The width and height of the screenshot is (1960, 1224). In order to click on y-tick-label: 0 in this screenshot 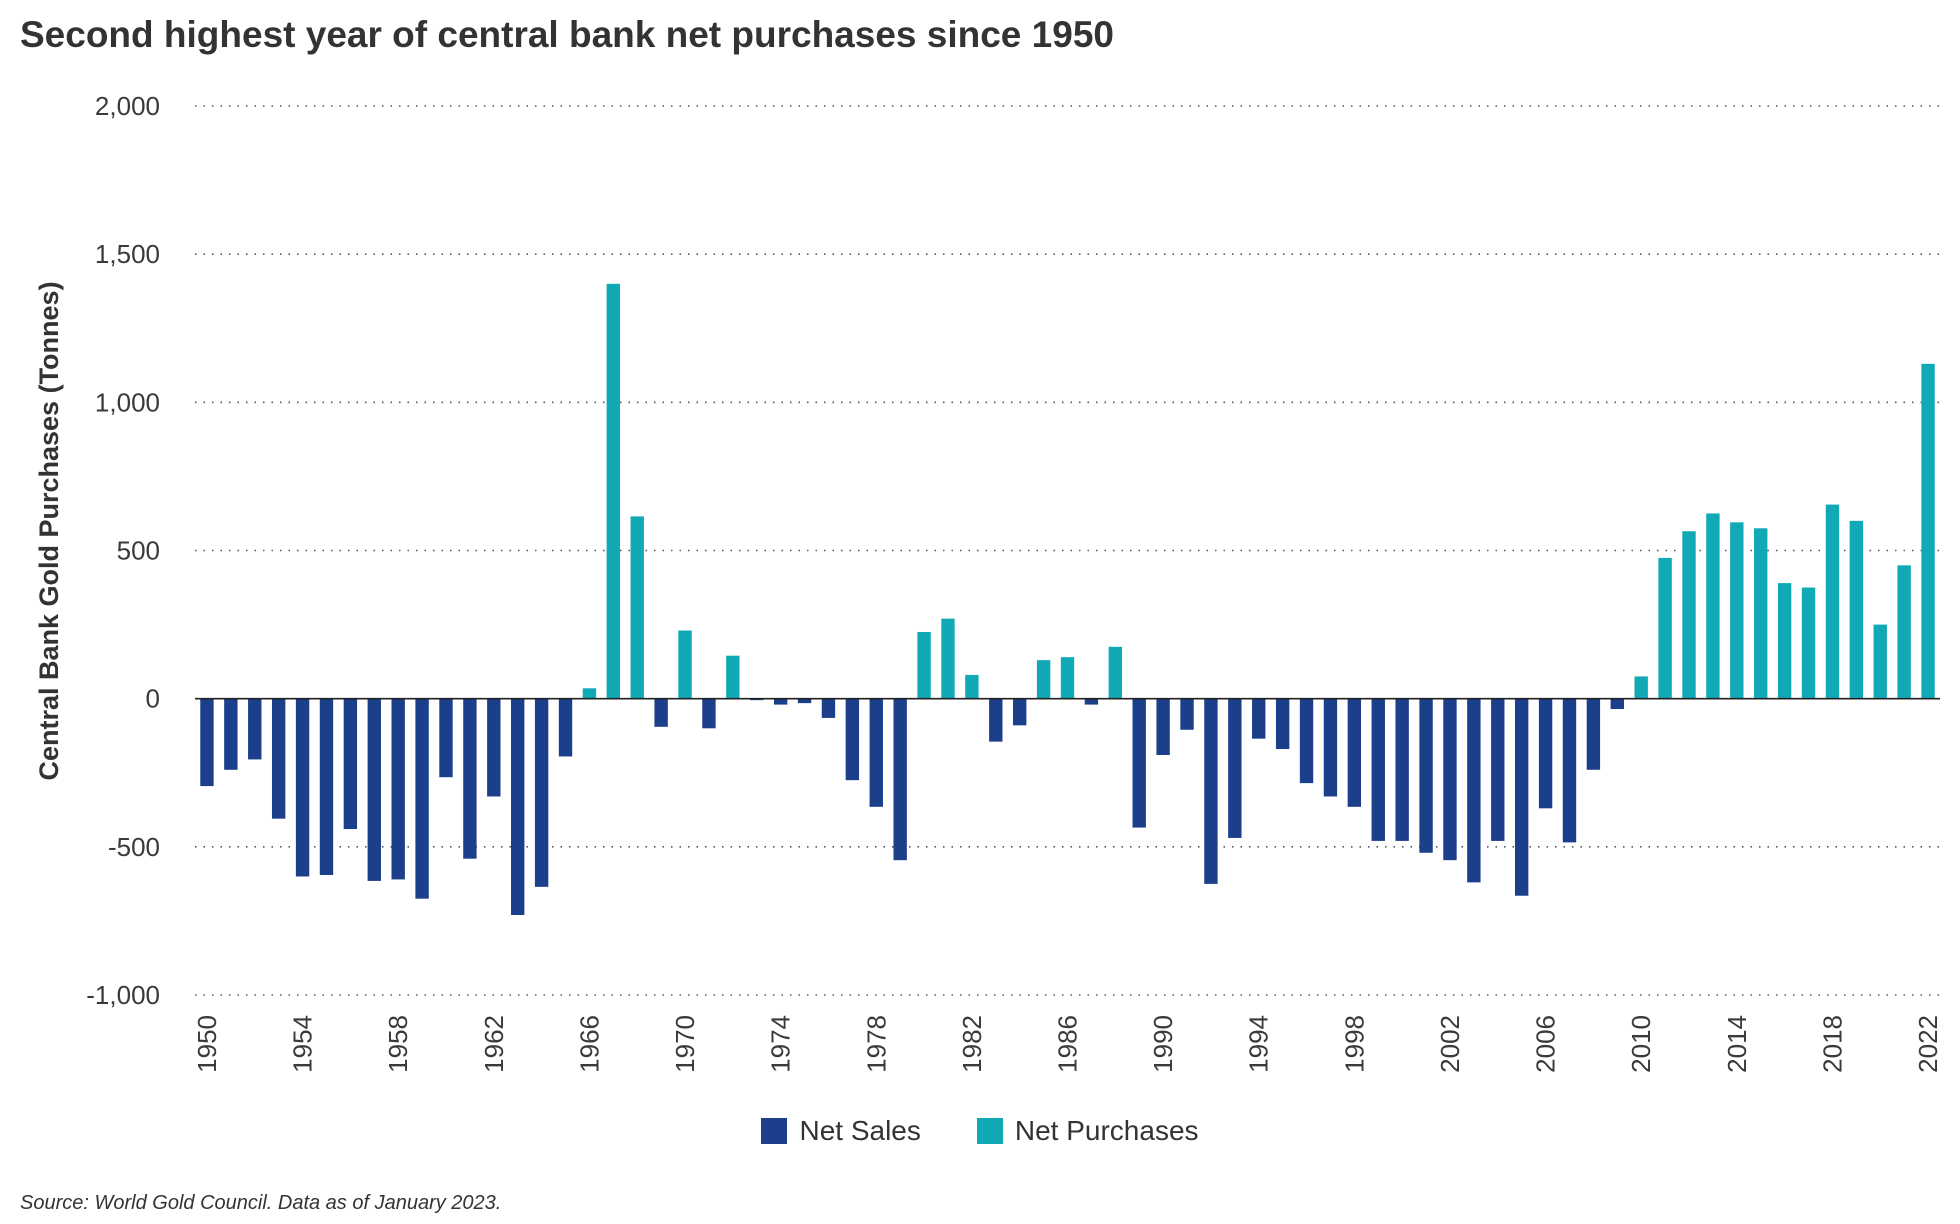, I will do `click(153, 699)`.